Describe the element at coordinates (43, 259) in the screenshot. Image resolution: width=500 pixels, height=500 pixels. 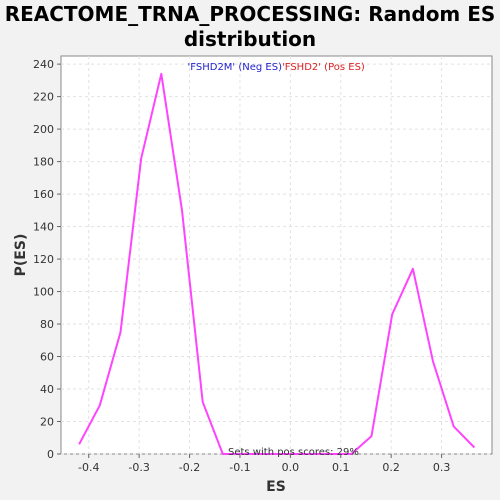
I see `y-tick-label: 120` at that location.